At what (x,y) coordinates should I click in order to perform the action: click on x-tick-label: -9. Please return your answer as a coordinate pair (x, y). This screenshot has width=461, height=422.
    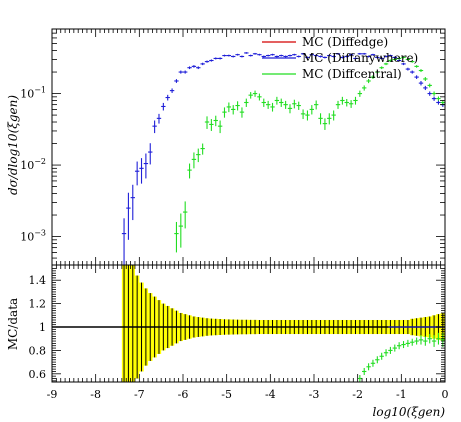
    Looking at the image, I should click on (52, 394).